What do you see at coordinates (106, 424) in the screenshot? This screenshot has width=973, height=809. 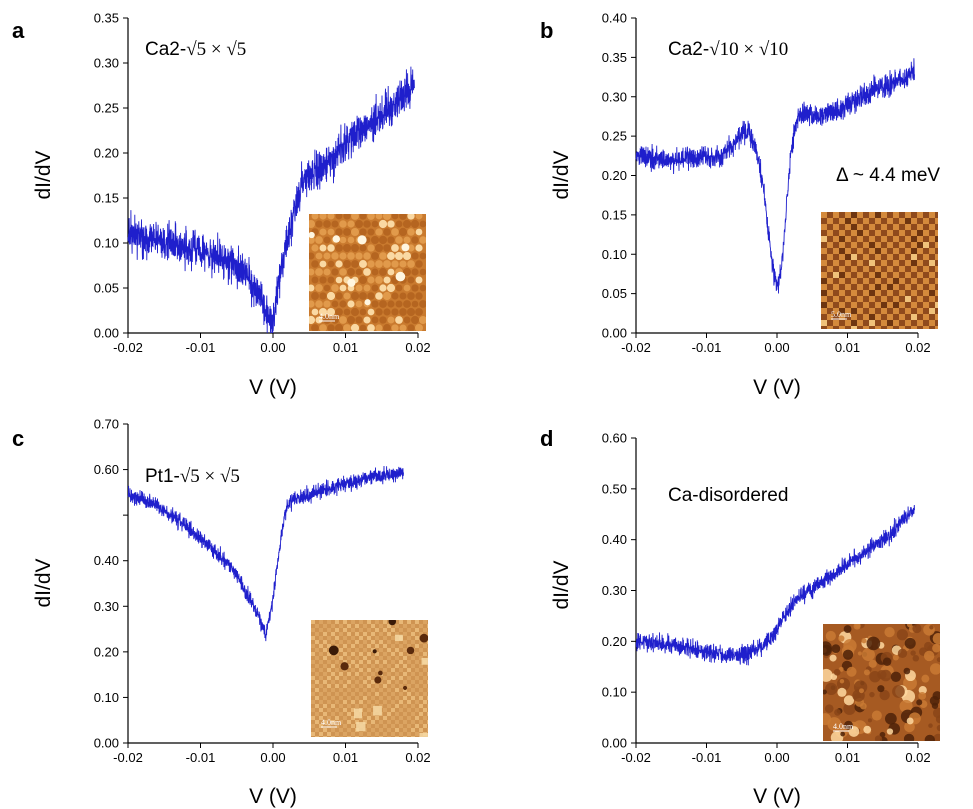 I see `y-tick-label: 0.70` at bounding box center [106, 424].